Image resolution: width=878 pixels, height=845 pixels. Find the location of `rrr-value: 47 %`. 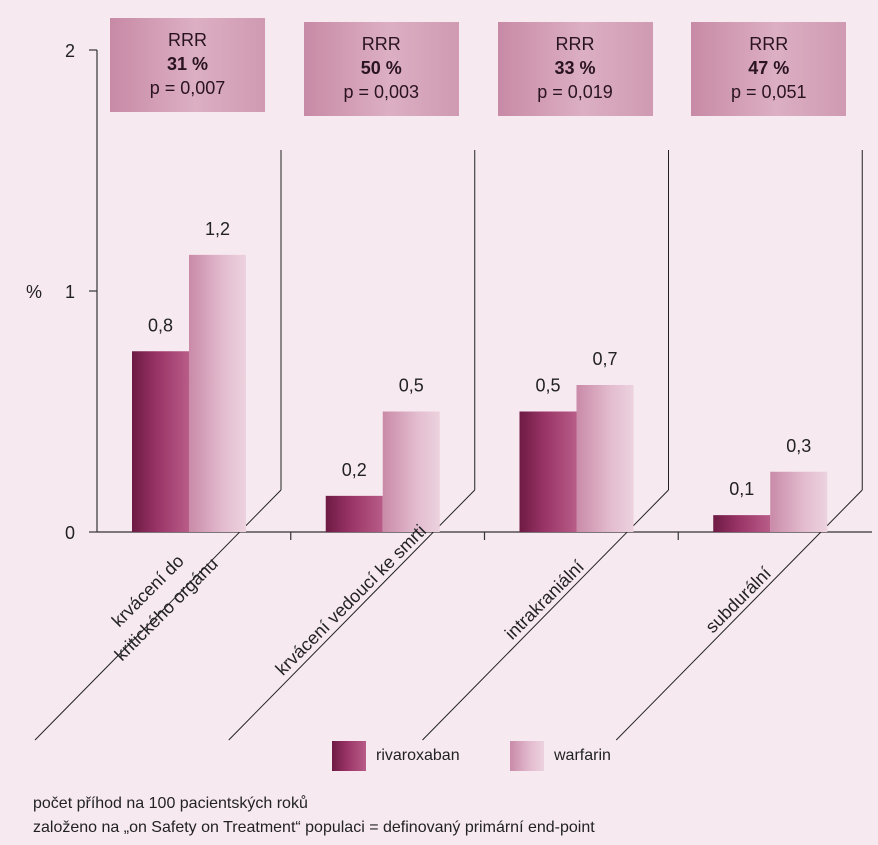

rrr-value: 47 % is located at coordinates (769, 68).